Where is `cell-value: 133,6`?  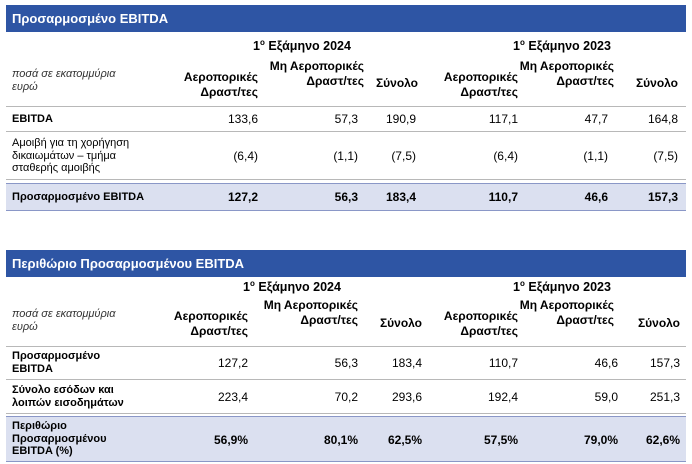
cell-value: 133,6 is located at coordinates (242, 119).